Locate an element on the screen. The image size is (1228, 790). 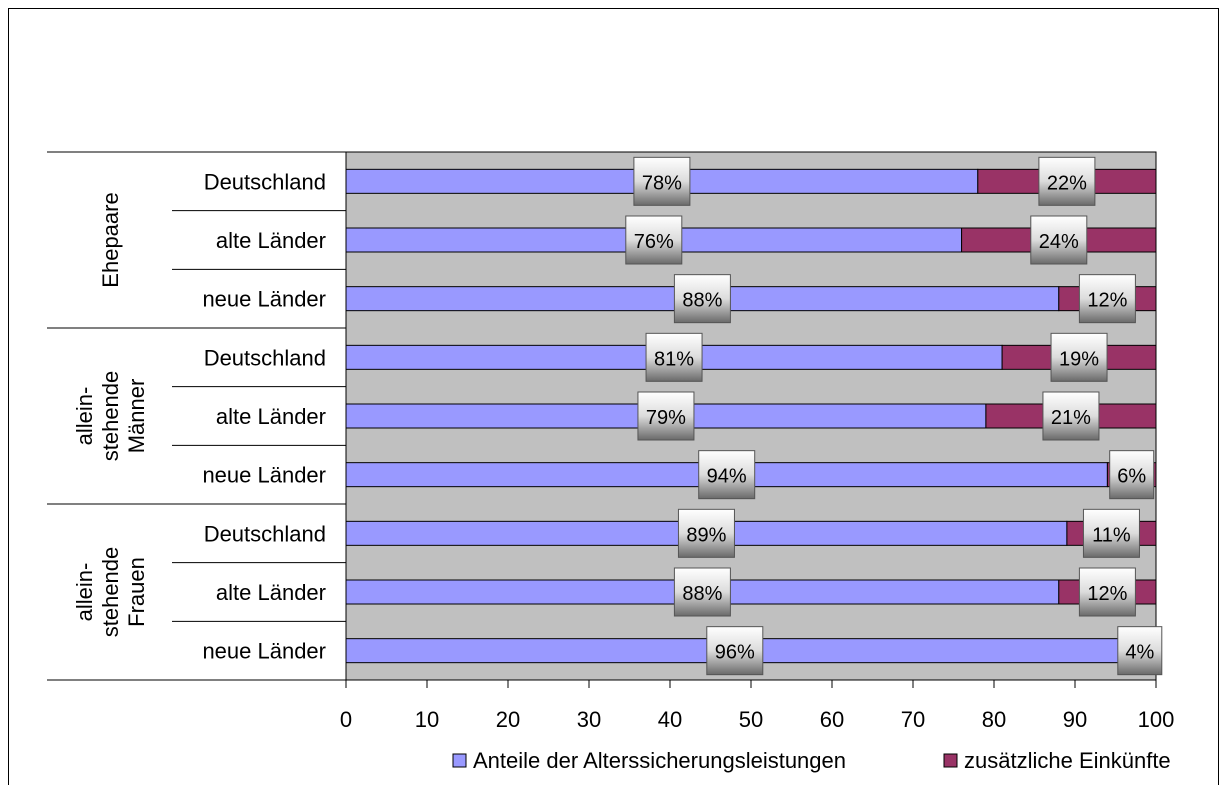
x-tick-label: 100 is located at coordinates (1156, 719).